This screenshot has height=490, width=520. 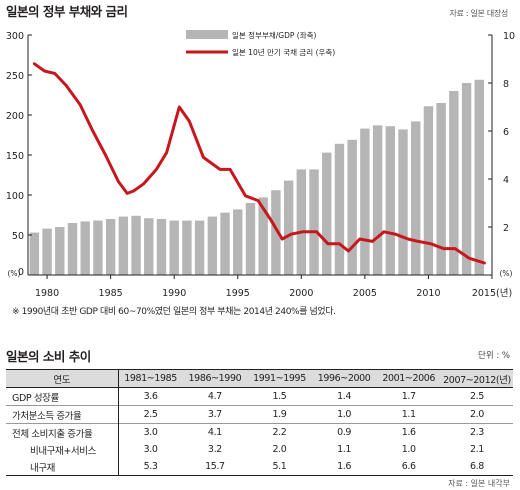 What do you see at coordinates (215, 467) in the screenshot?
I see `table-cell: 15.7` at bounding box center [215, 467].